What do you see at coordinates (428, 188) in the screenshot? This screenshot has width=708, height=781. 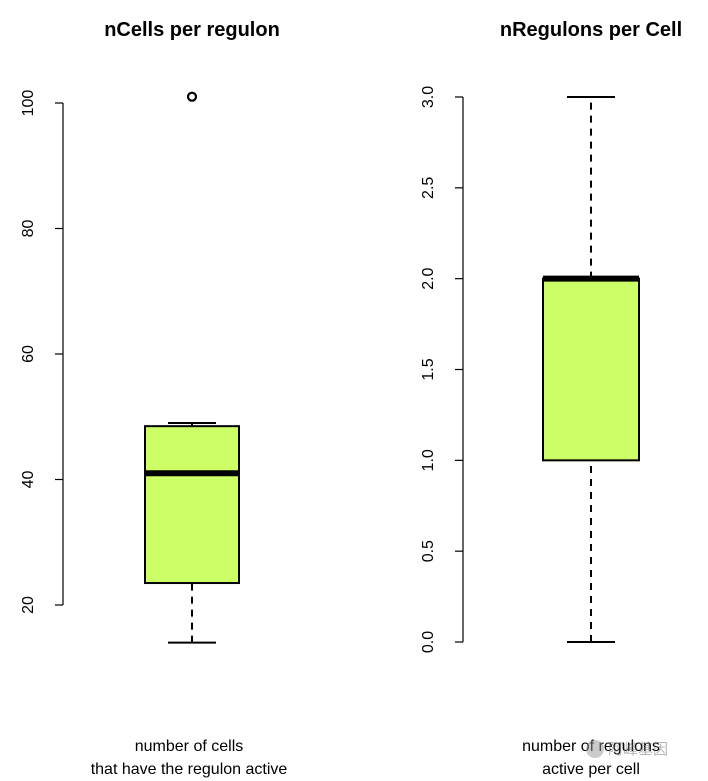 I see `y-tick-label: 2.5` at bounding box center [428, 188].